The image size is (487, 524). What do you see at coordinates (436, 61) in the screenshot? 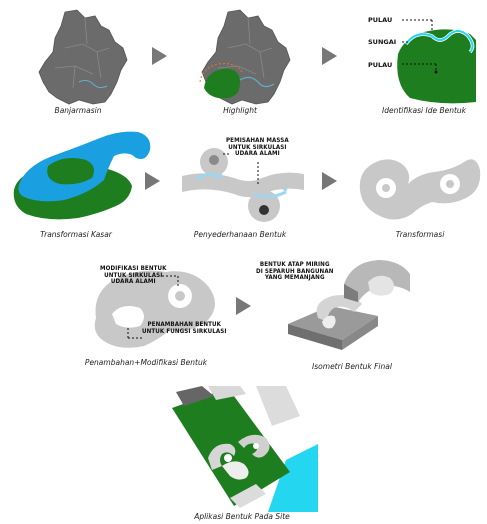
I see `identifikasi-diagram` at bounding box center [436, 61].